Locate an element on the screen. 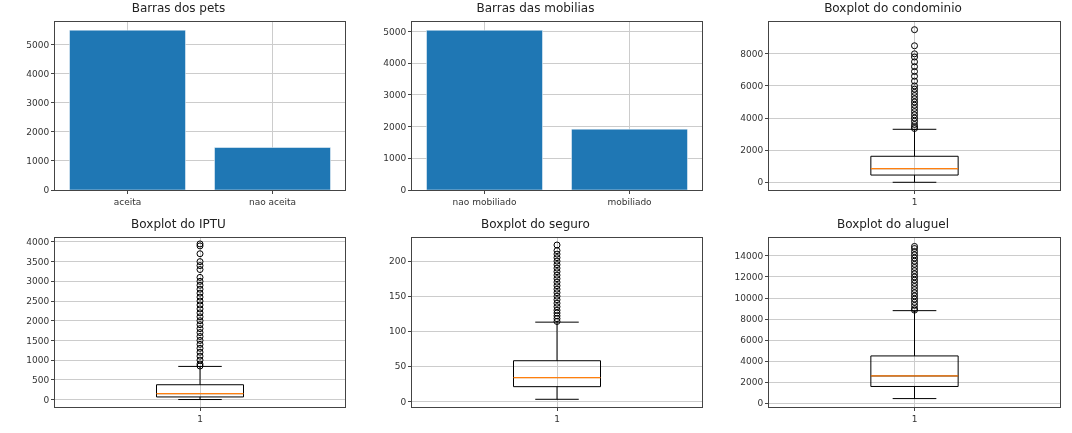  y-tick-label: 3500 is located at coordinates (38, 261).